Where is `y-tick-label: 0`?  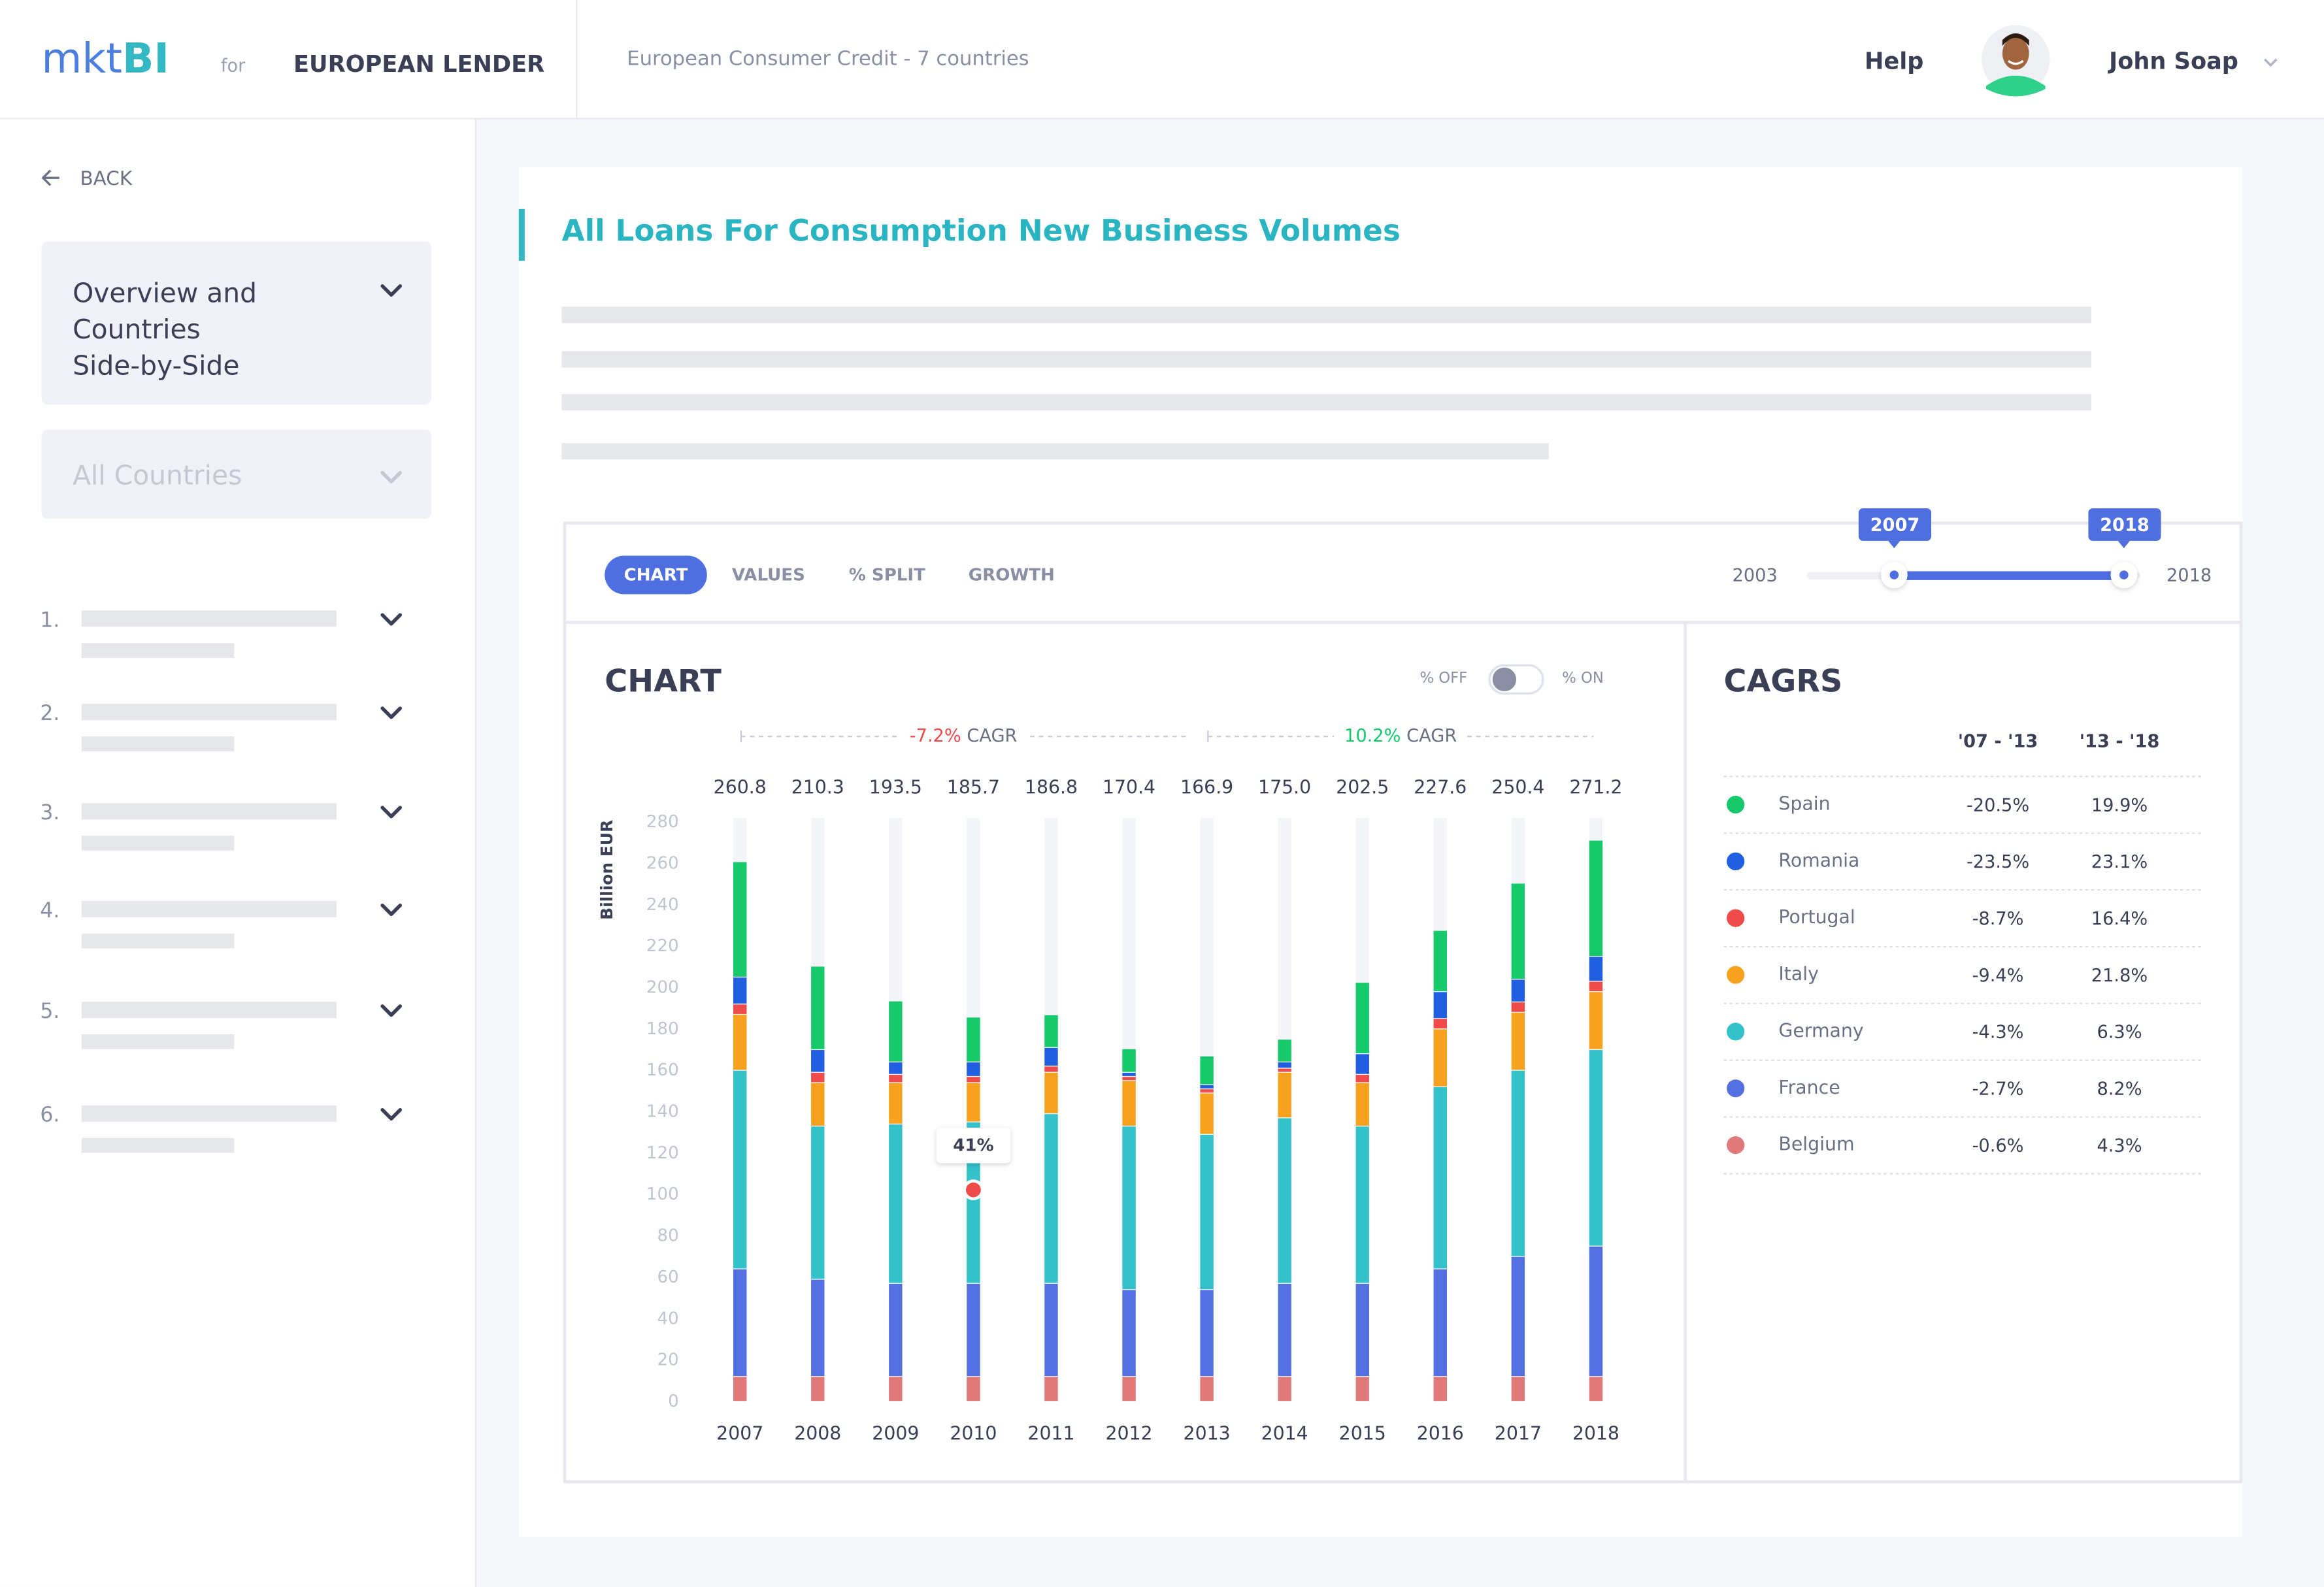
y-tick-label: 0 is located at coordinates (673, 1402).